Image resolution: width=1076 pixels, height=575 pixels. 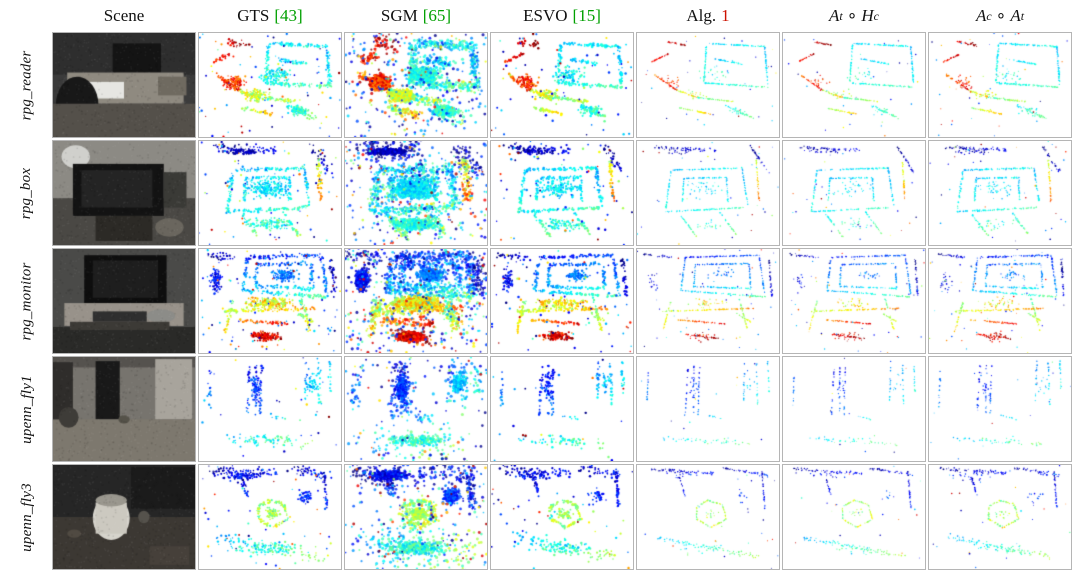 What do you see at coordinates (545, 15) in the screenshot?
I see `column-label: ESVO` at bounding box center [545, 15].